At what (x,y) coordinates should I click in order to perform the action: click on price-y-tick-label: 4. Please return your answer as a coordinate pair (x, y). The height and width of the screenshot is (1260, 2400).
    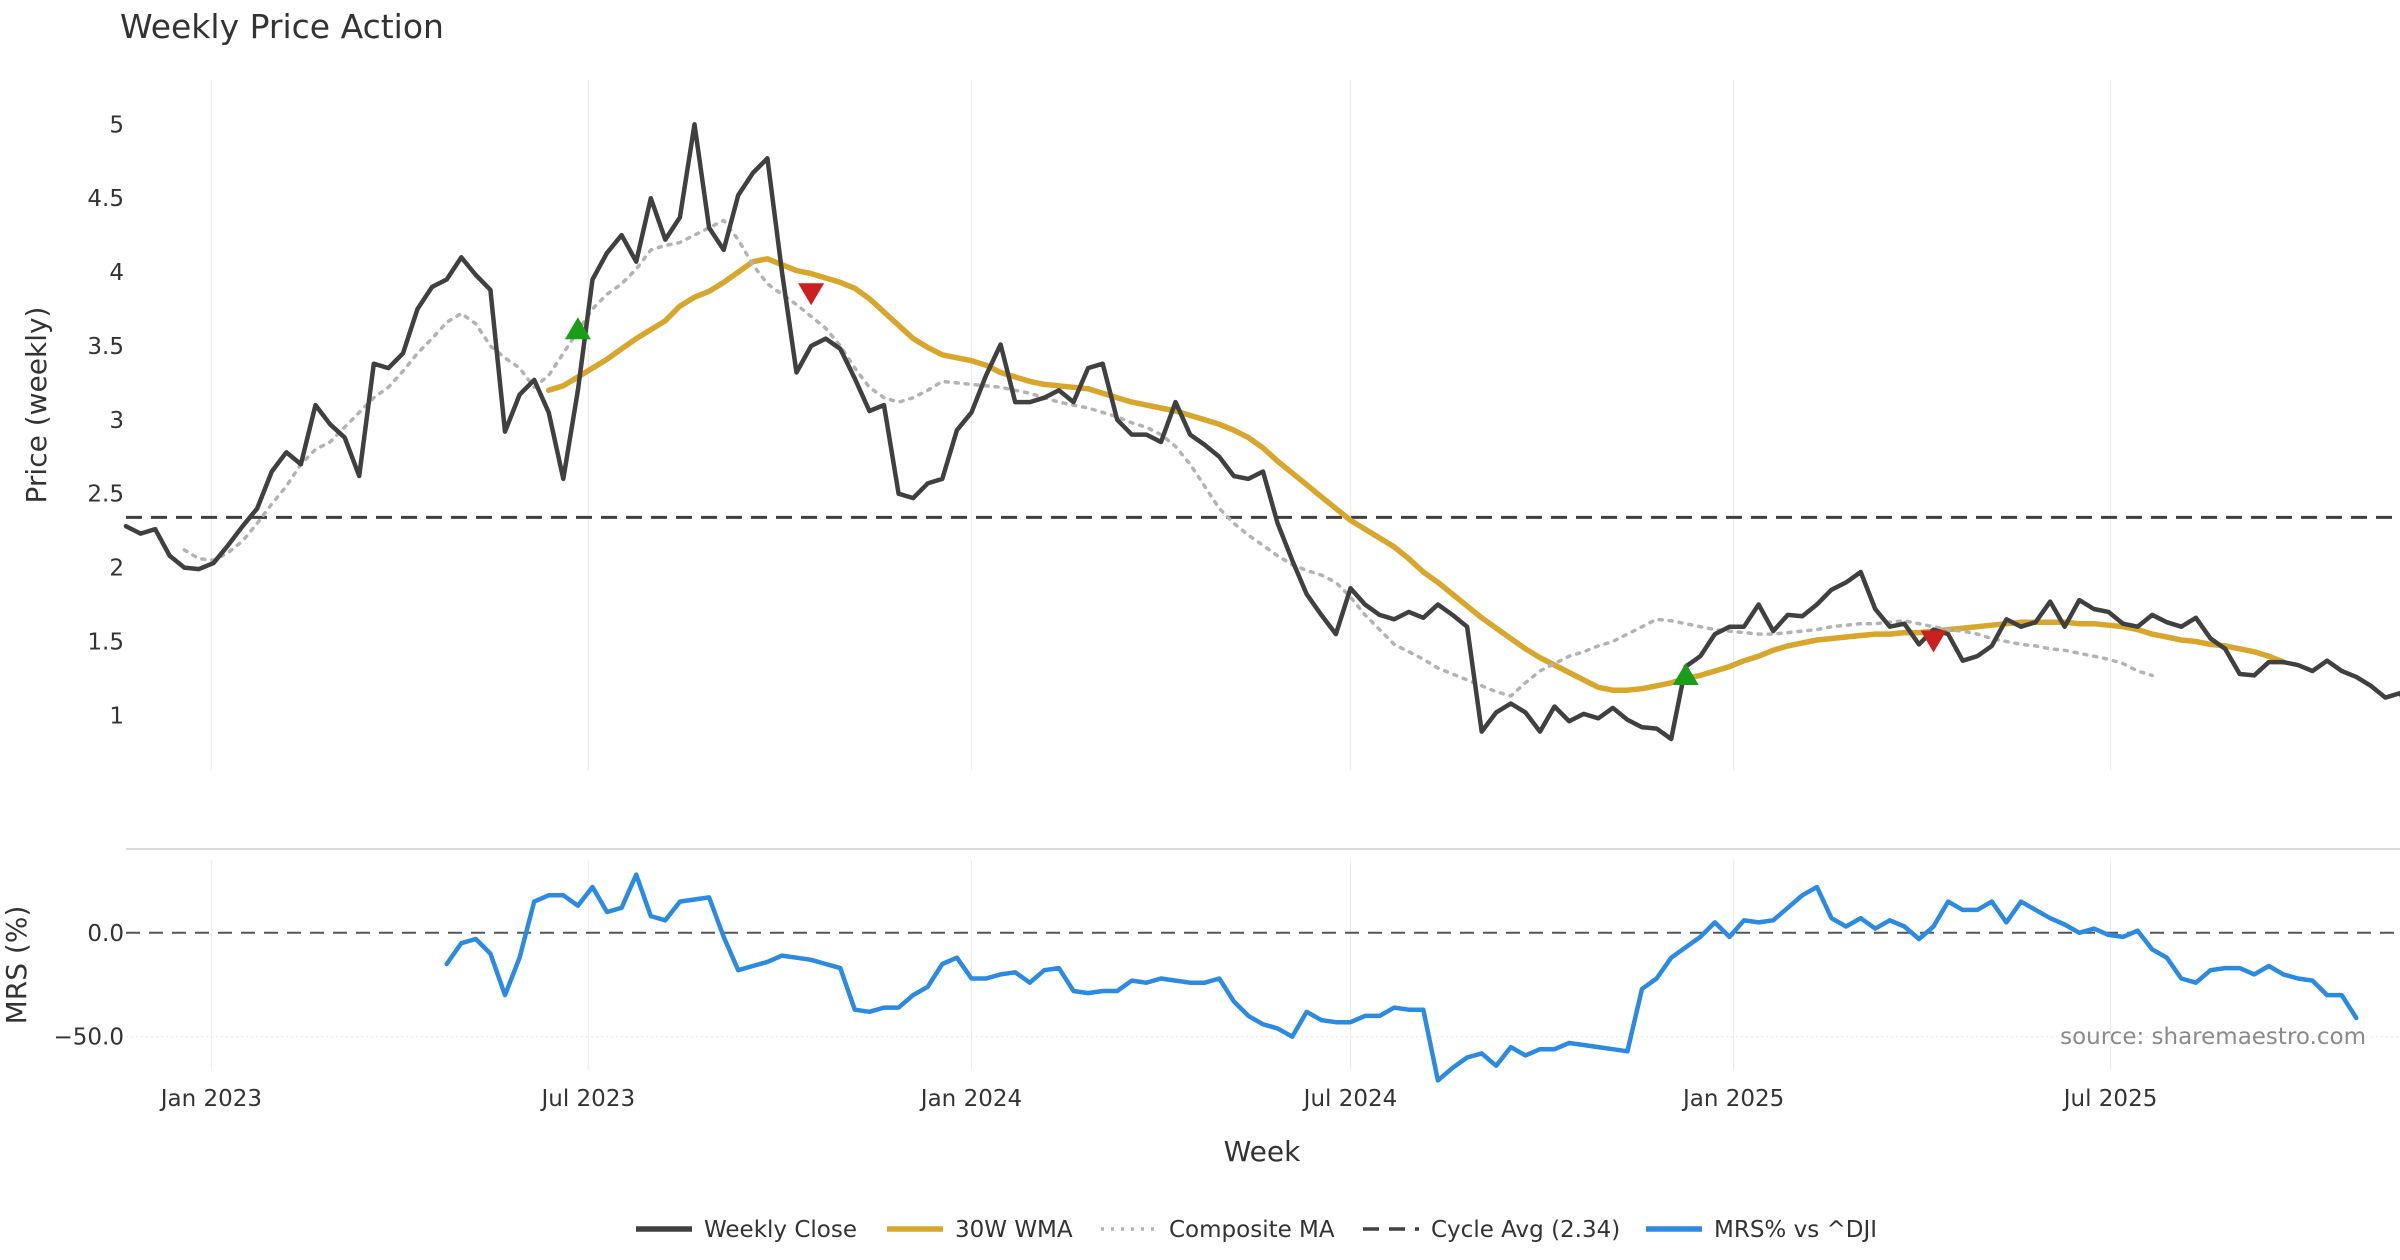
    Looking at the image, I should click on (116, 273).